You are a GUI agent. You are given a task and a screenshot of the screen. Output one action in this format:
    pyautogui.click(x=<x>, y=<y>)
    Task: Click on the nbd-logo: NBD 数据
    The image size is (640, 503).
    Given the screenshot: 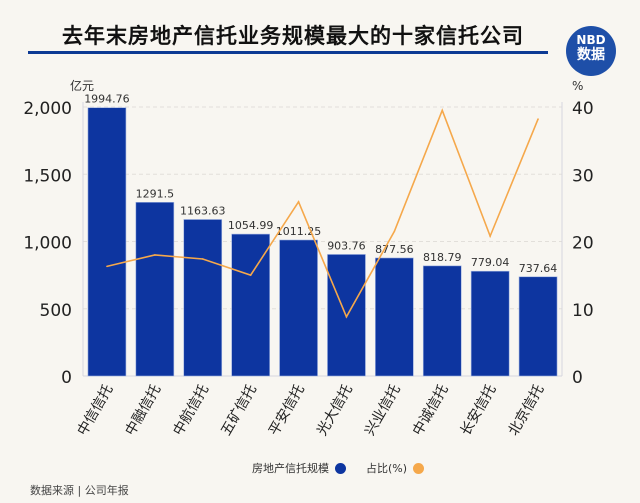 What is the action you would take?
    pyautogui.click(x=591, y=51)
    